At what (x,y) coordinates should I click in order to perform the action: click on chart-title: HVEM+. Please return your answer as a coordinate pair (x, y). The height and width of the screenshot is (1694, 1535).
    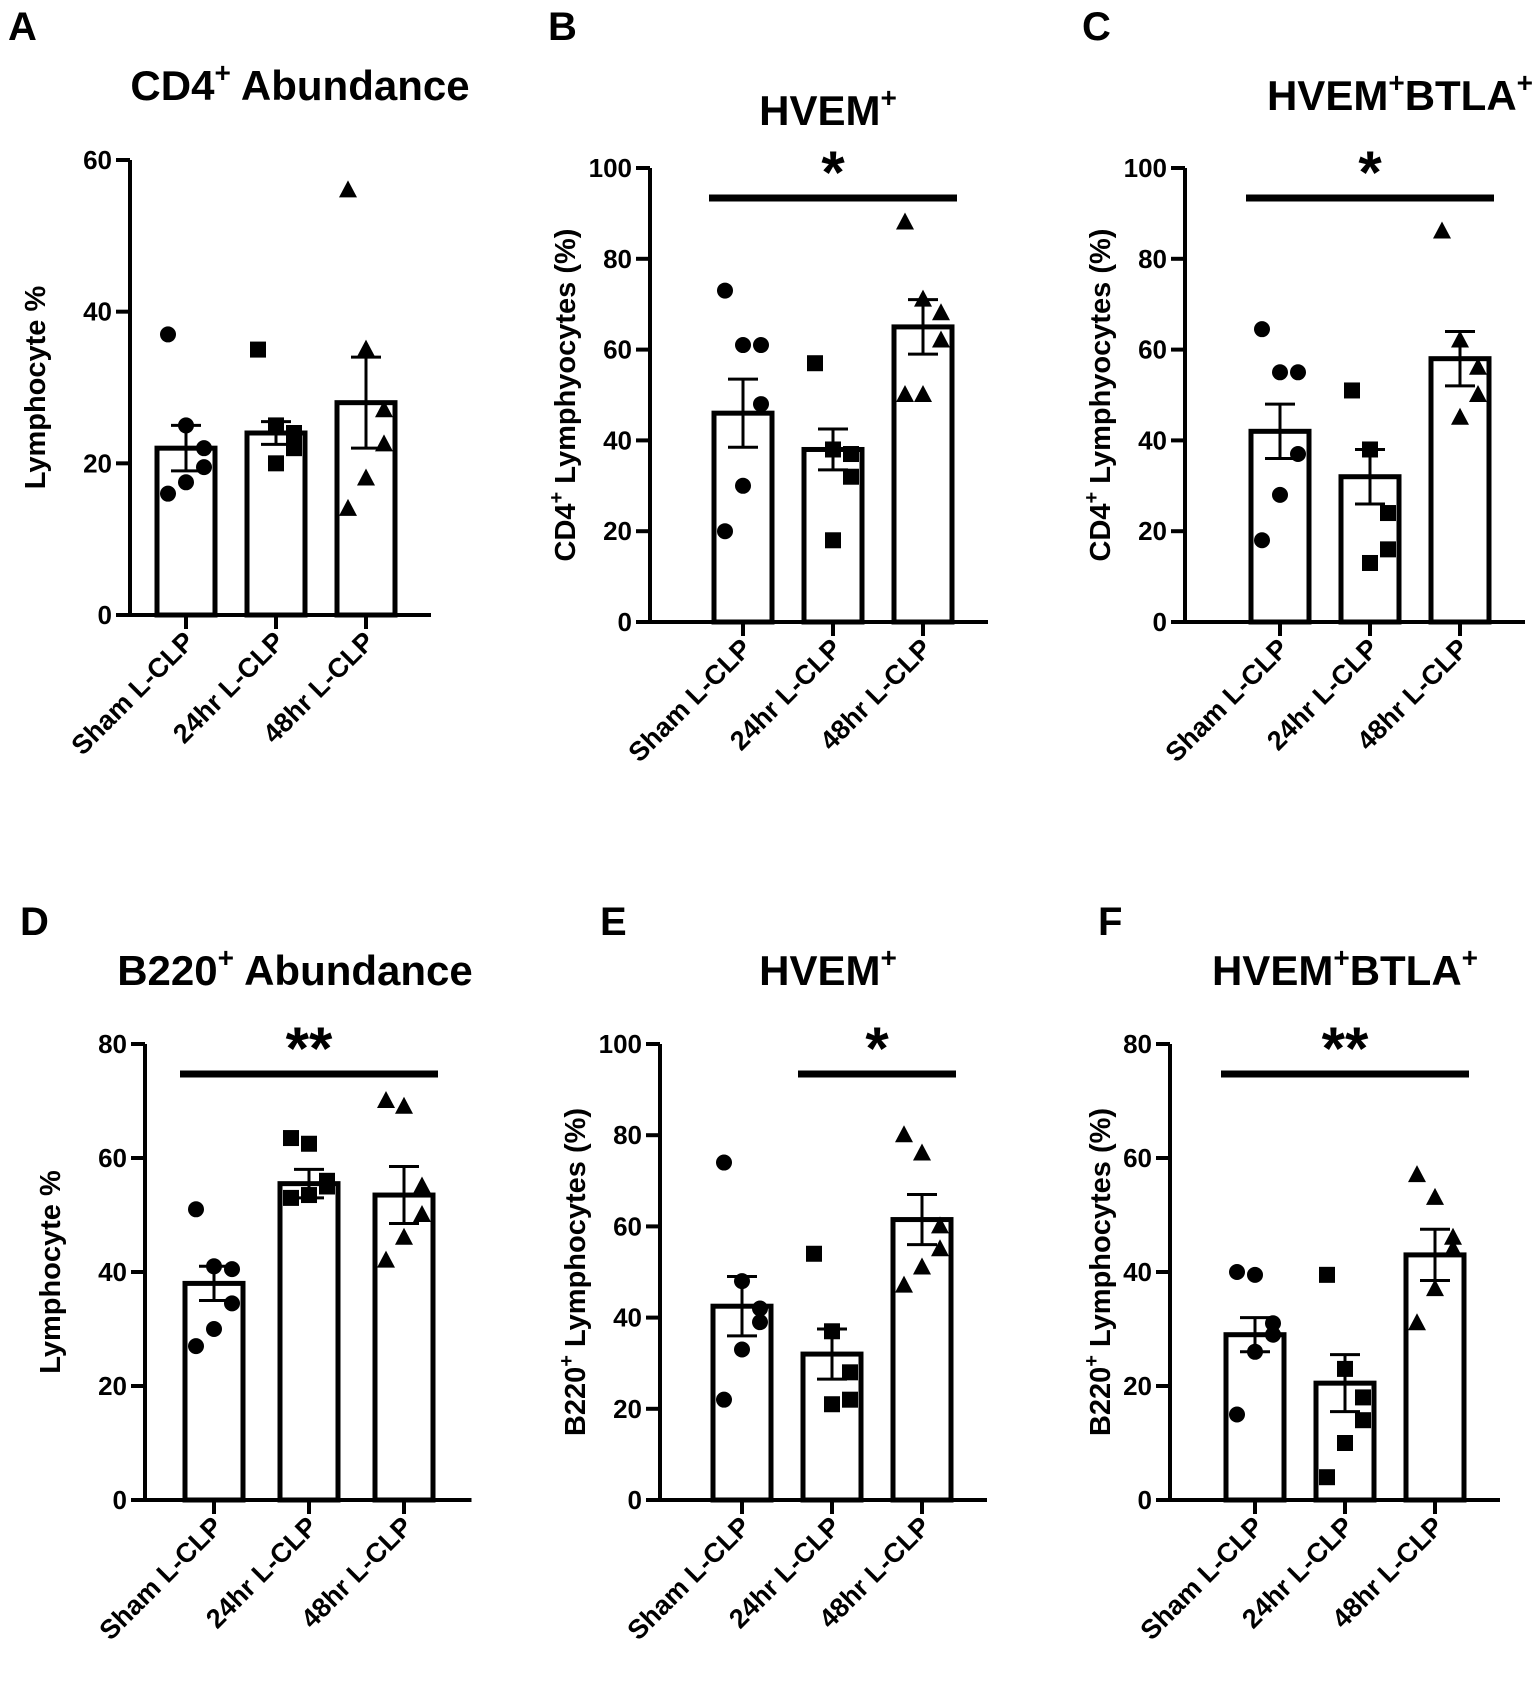
    Looking at the image, I should click on (828, 108).